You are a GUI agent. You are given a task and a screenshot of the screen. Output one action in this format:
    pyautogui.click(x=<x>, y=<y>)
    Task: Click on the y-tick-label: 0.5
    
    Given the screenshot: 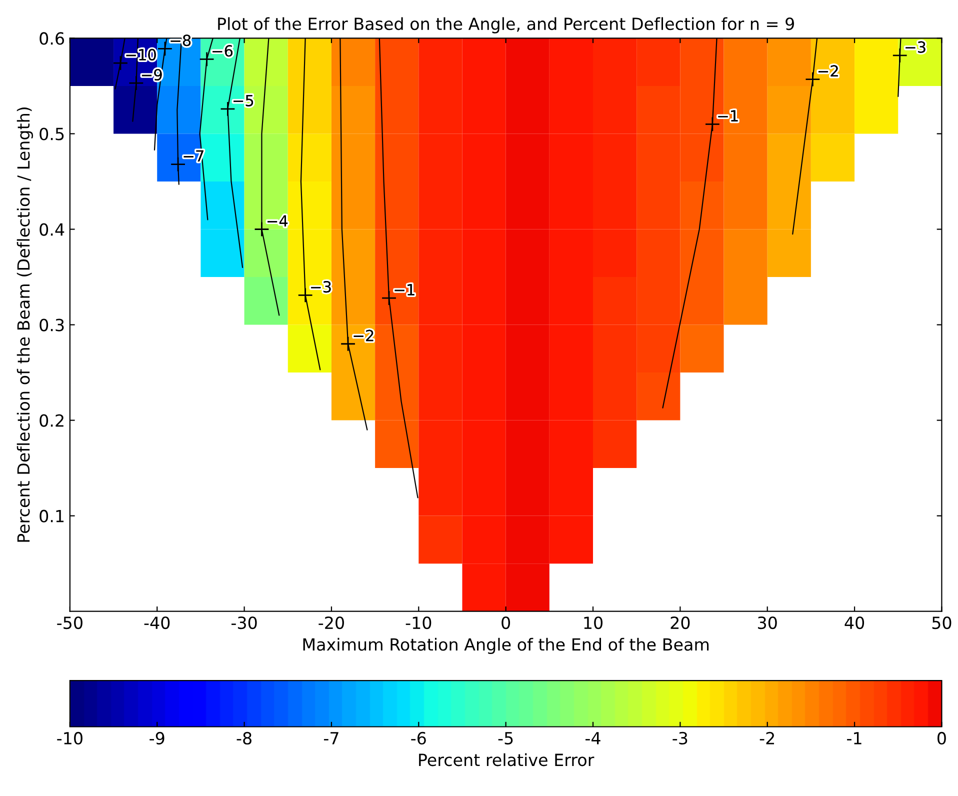 What is the action you would take?
    pyautogui.click(x=52, y=134)
    